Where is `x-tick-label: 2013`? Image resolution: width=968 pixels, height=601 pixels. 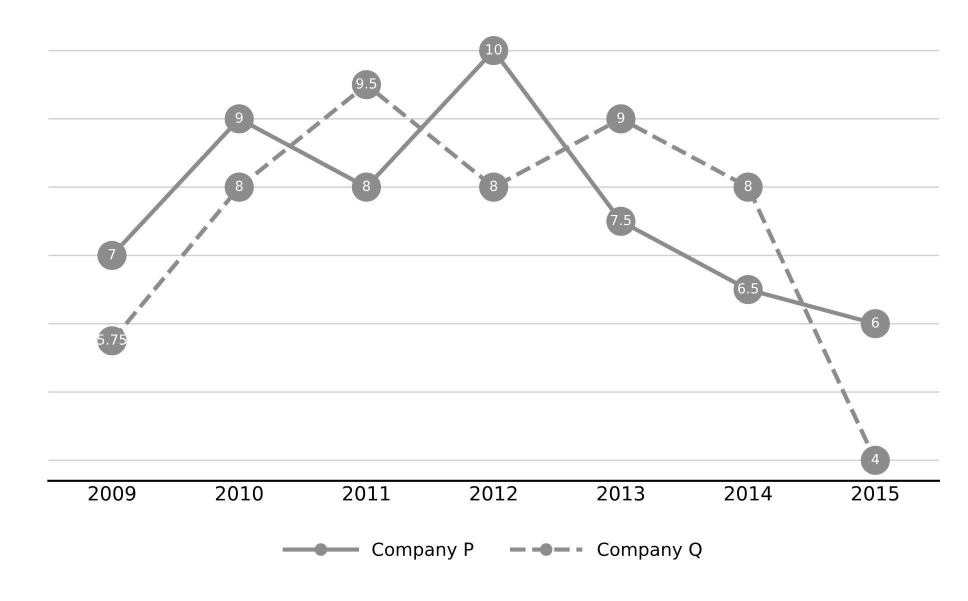 x-tick-label: 2013 is located at coordinates (621, 493).